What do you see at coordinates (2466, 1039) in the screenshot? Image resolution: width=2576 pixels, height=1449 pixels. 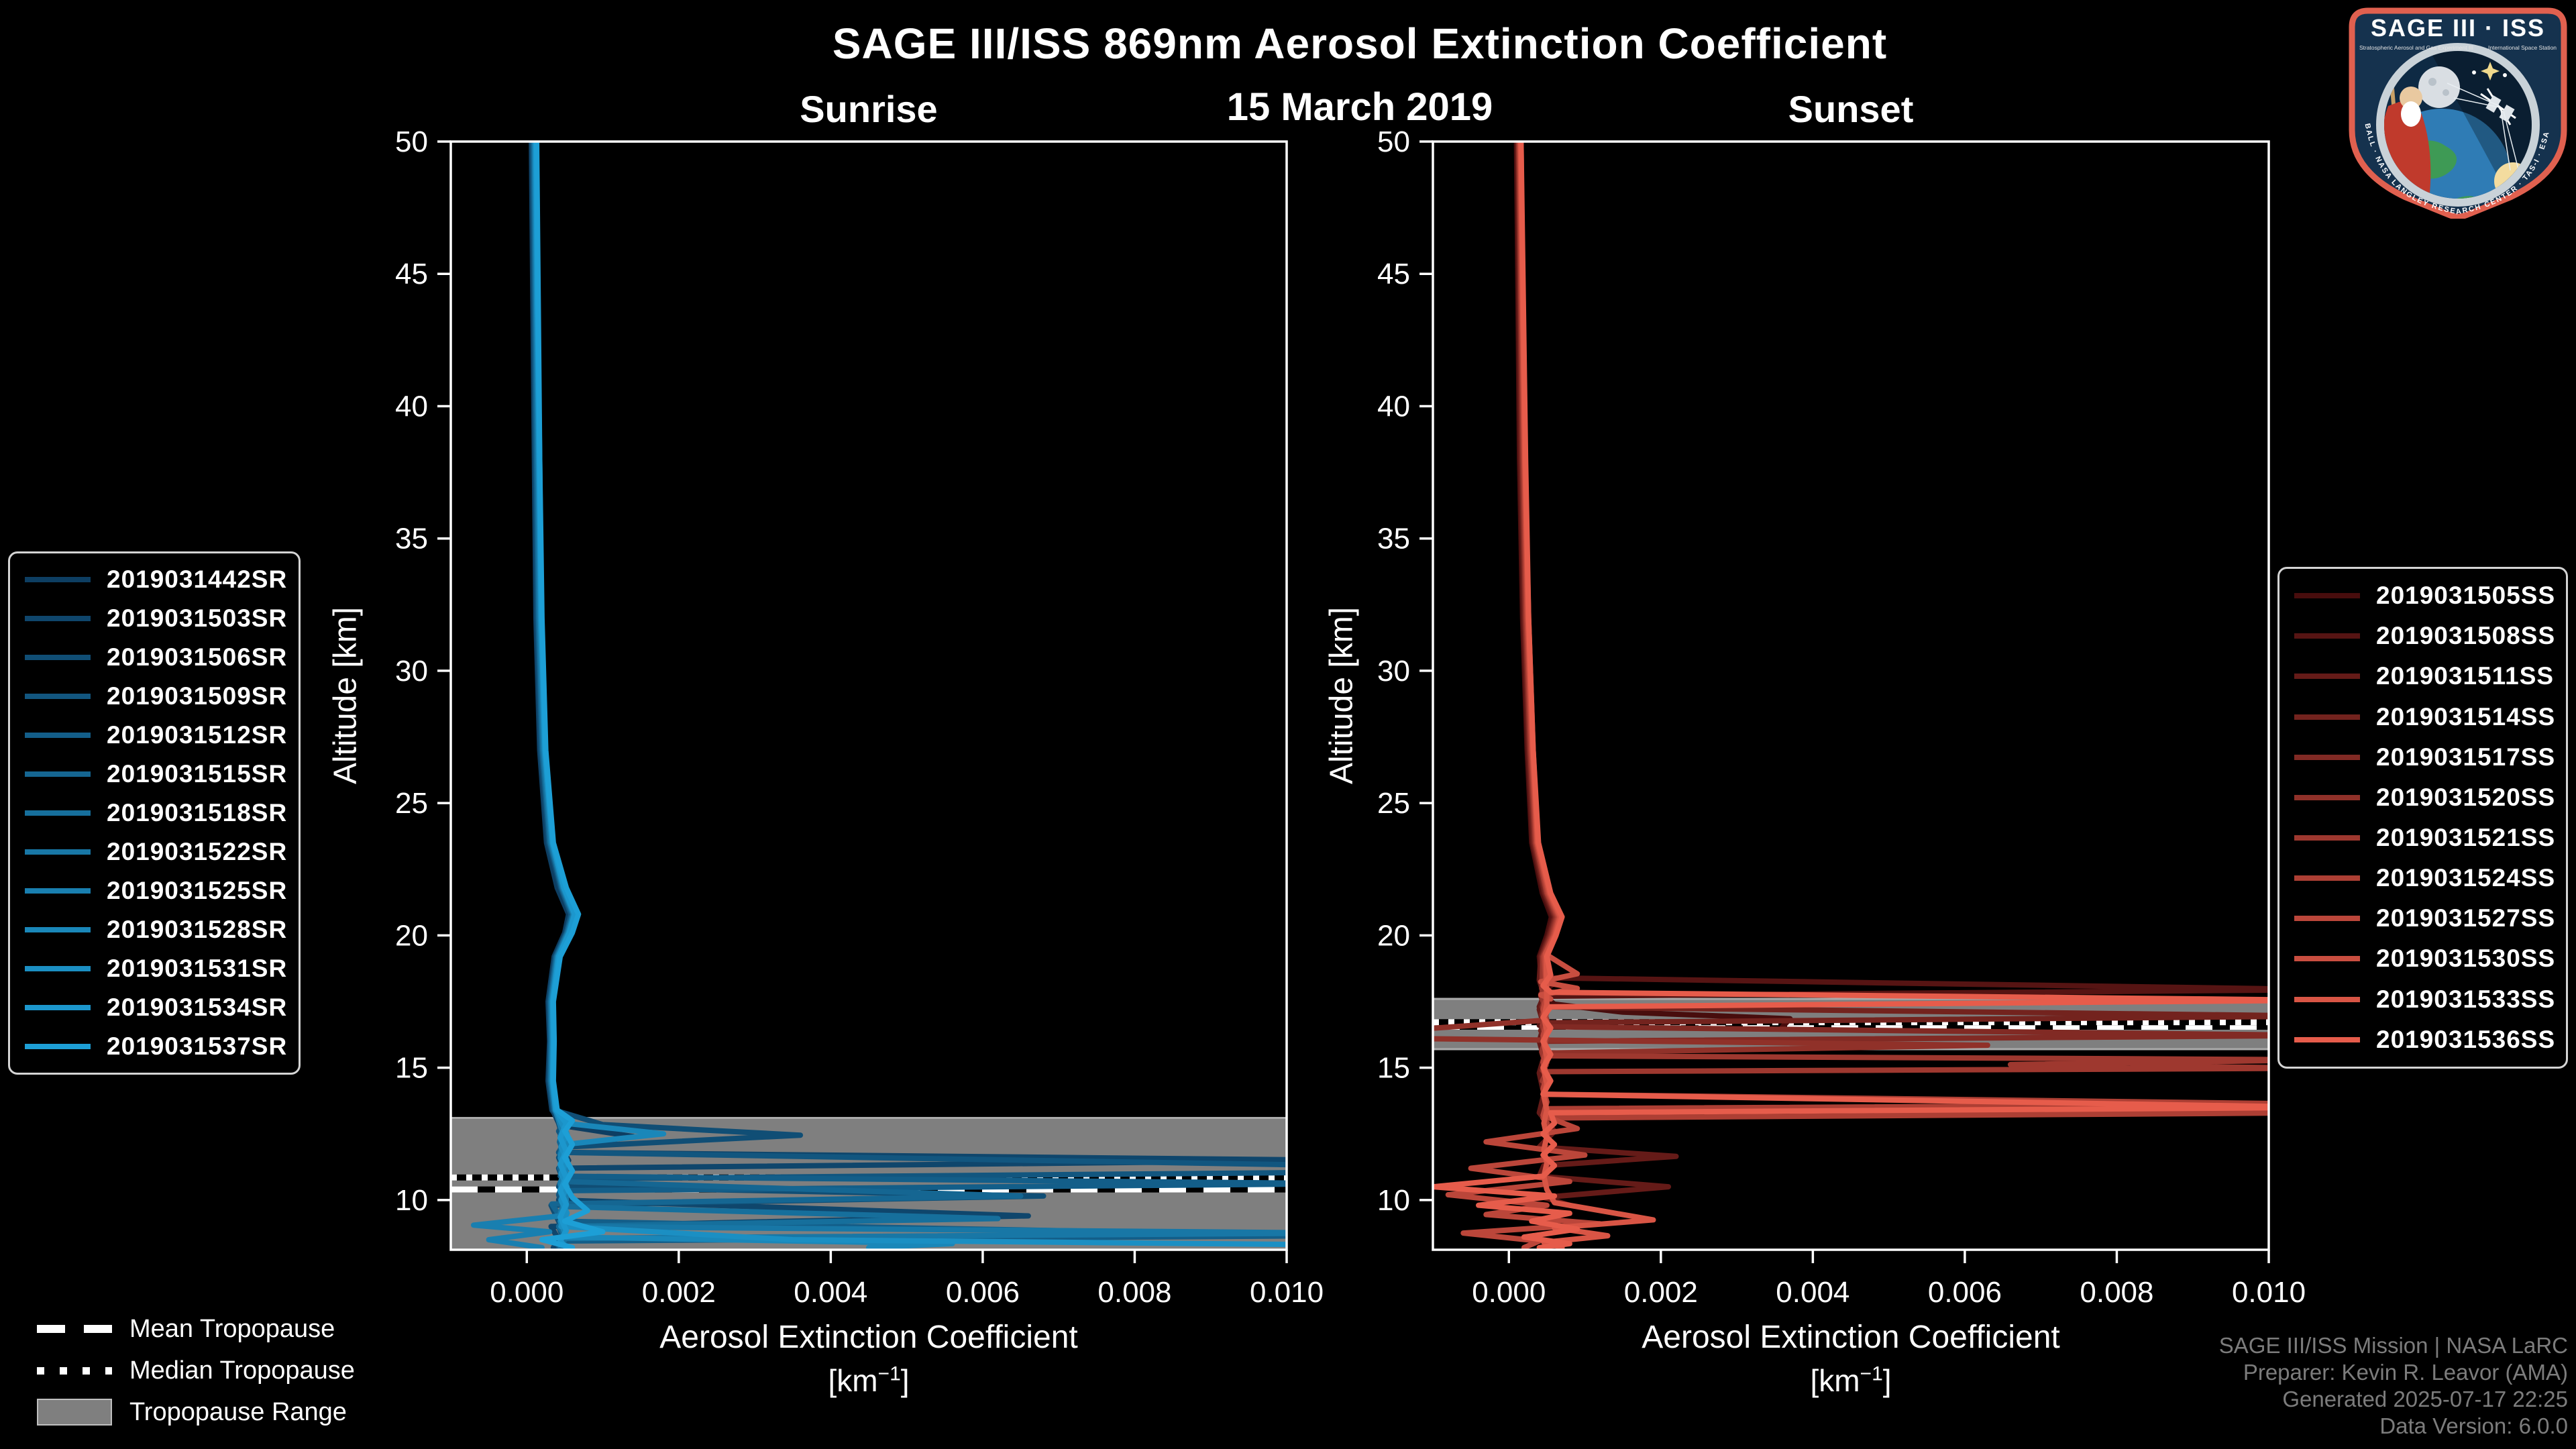 I see `legend-item-label: 2019031536SS` at bounding box center [2466, 1039].